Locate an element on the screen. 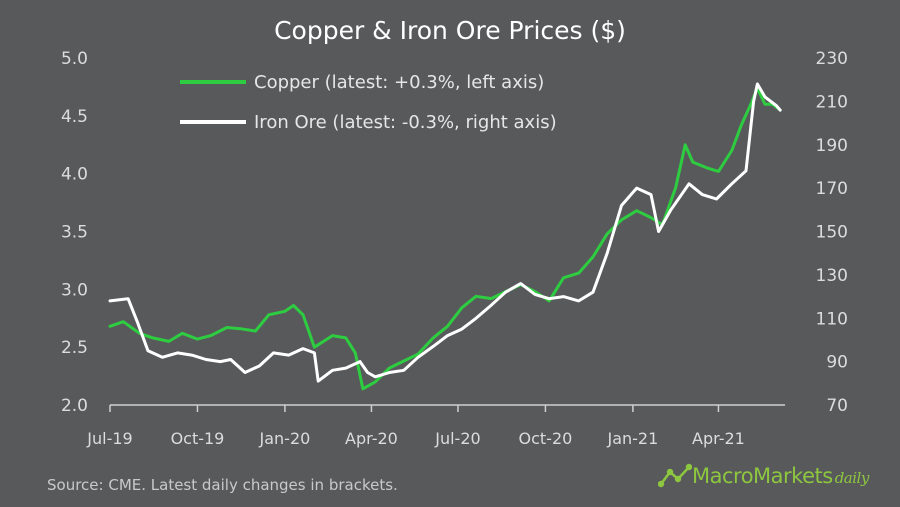 Image resolution: width=900 pixels, height=507 pixels. y-right-tick-label: 130 is located at coordinates (832, 276).